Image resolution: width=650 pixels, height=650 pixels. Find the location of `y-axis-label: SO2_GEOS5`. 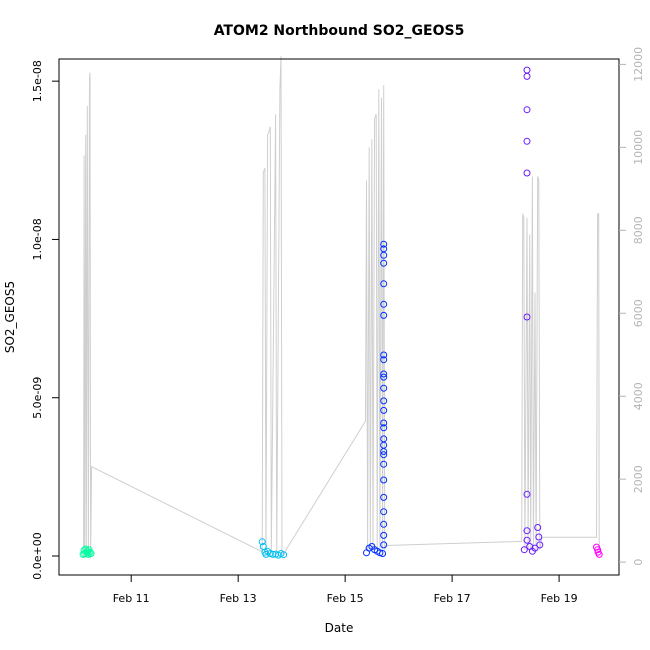

y-axis-label: SO2_GEOS5 is located at coordinates (10, 317).